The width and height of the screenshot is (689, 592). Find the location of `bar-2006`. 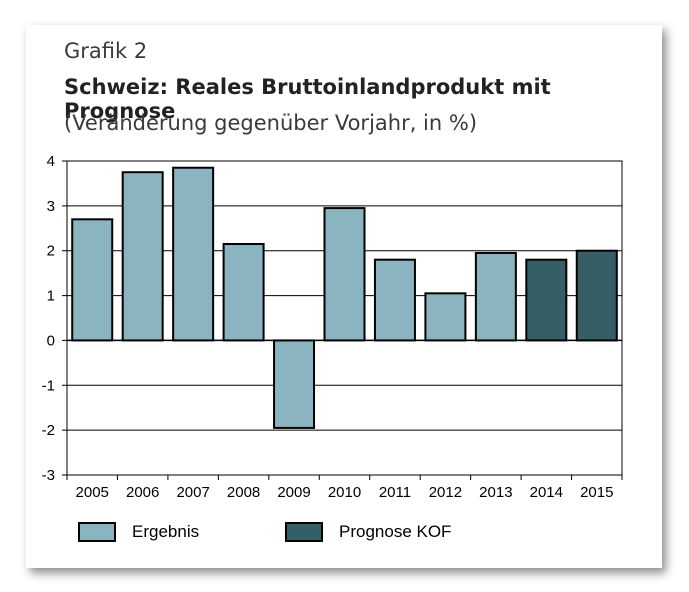

bar-2006 is located at coordinates (142, 256).